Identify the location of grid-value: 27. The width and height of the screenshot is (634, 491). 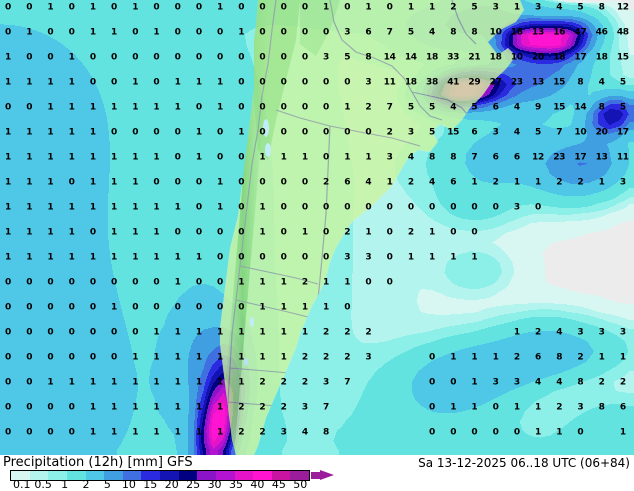
(495, 82).